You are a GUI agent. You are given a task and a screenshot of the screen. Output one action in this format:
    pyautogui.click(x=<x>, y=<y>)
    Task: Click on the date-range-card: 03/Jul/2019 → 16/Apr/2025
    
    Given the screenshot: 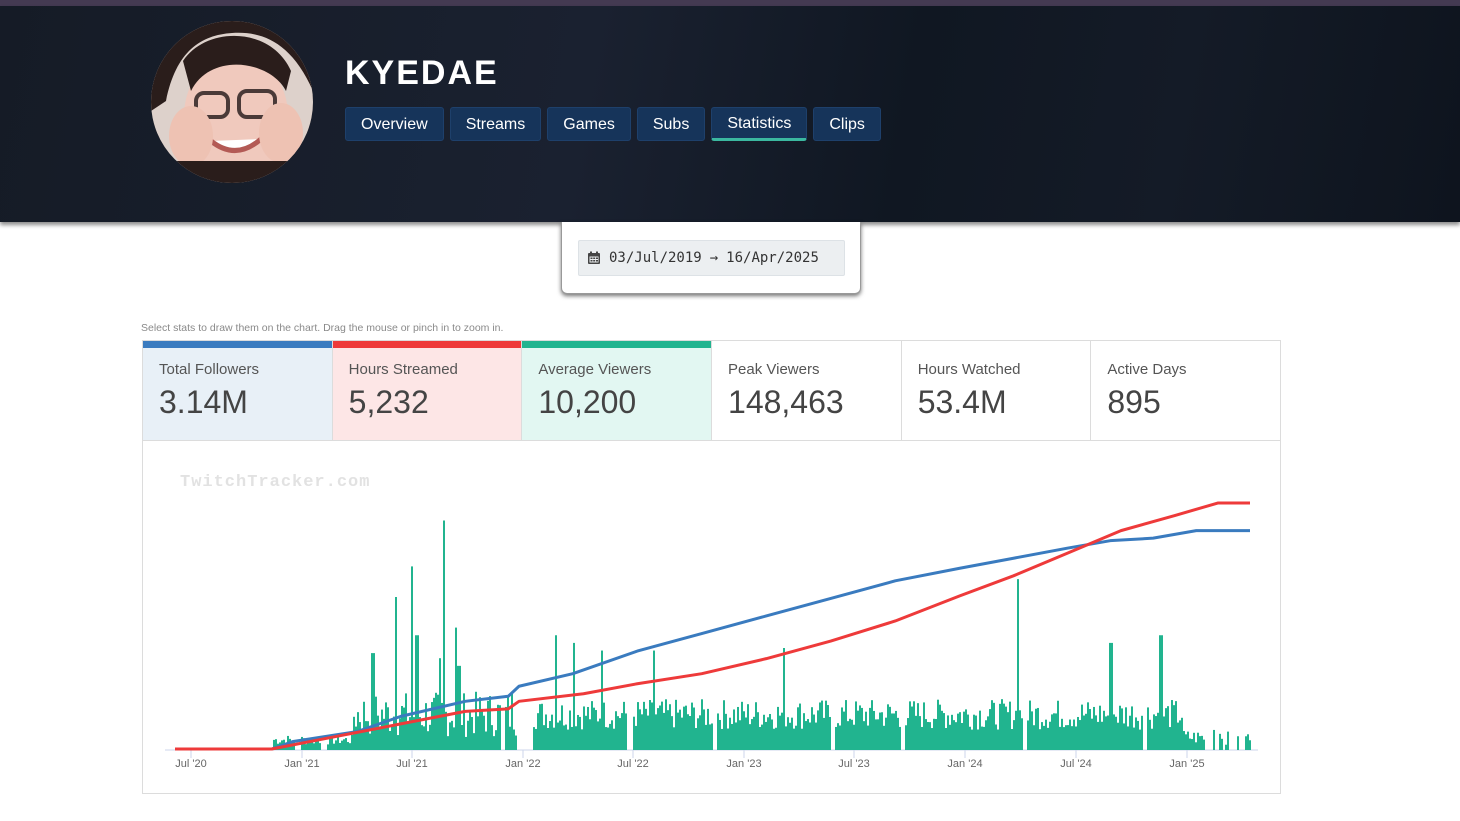 What is the action you would take?
    pyautogui.click(x=711, y=258)
    